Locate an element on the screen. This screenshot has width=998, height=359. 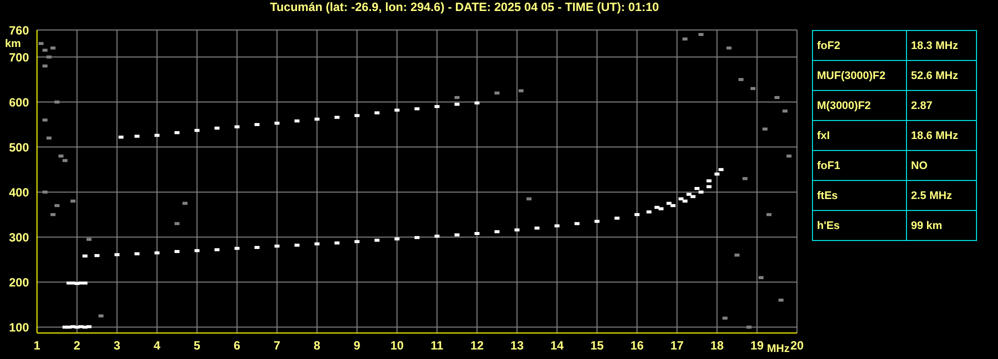
text: 18.6 MHz is located at coordinates (941, 135).